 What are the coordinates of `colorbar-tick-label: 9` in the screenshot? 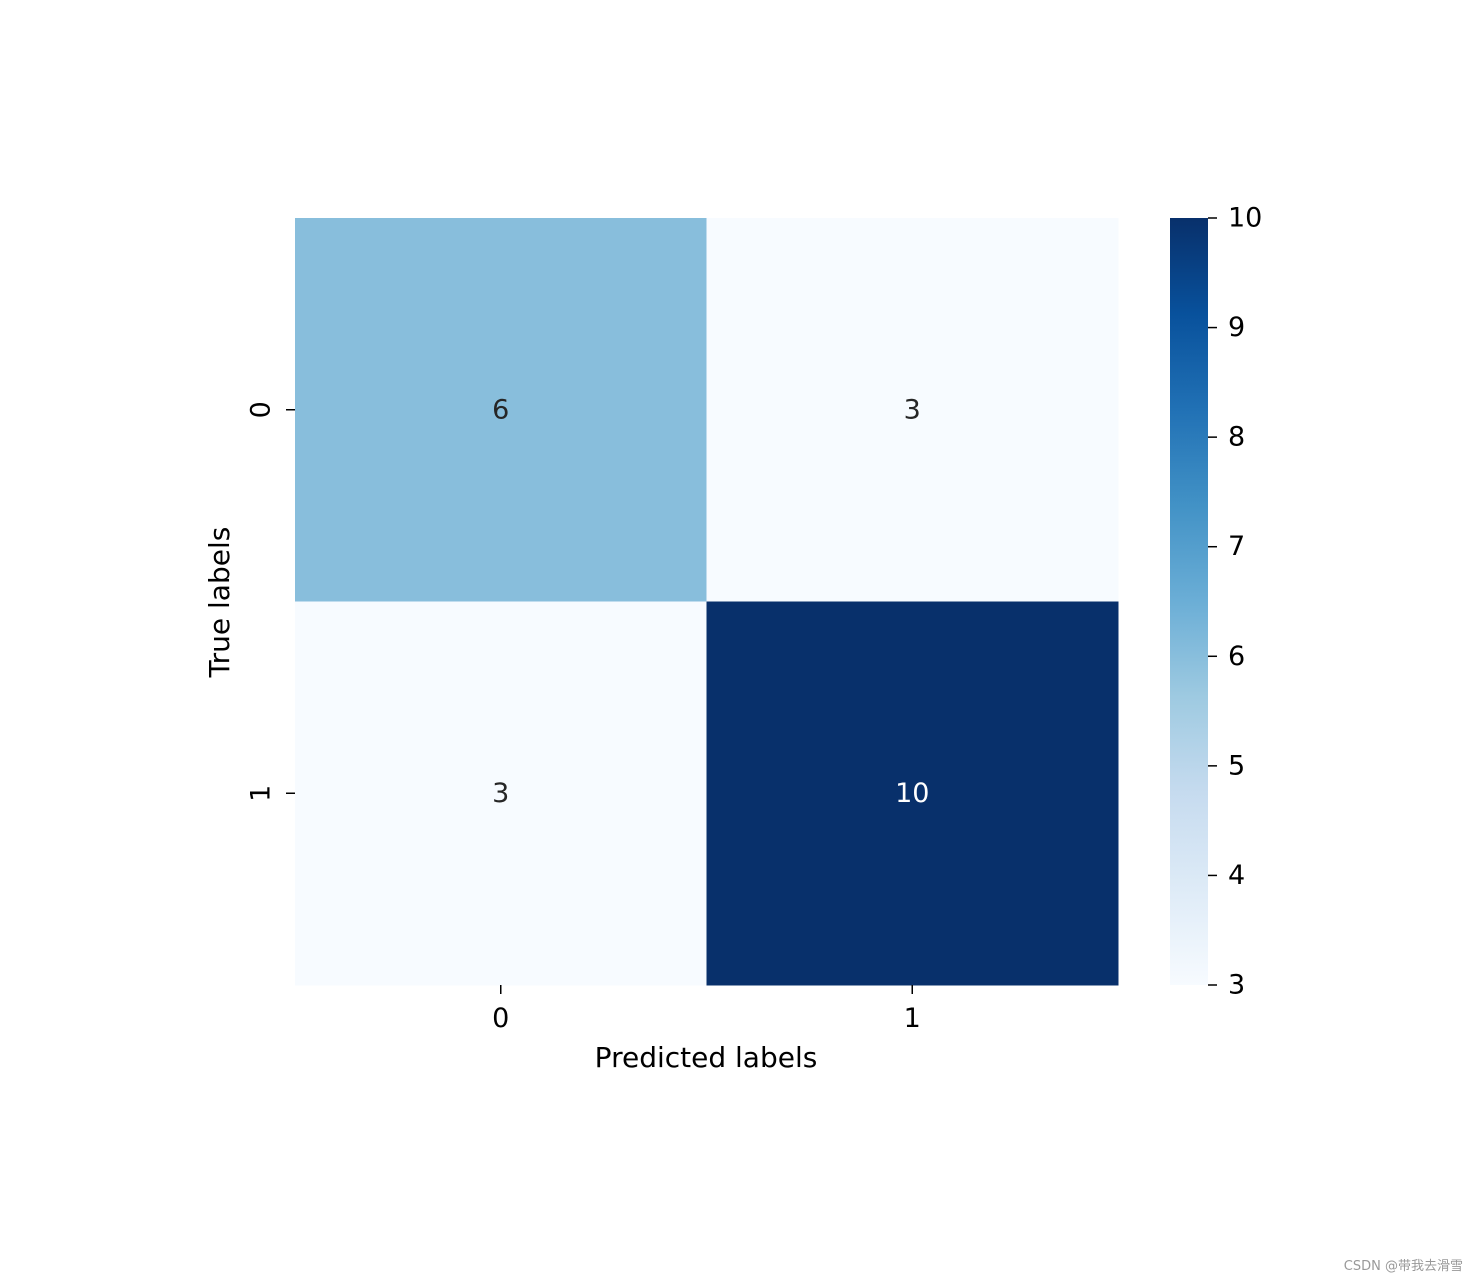 It's located at (1236, 327).